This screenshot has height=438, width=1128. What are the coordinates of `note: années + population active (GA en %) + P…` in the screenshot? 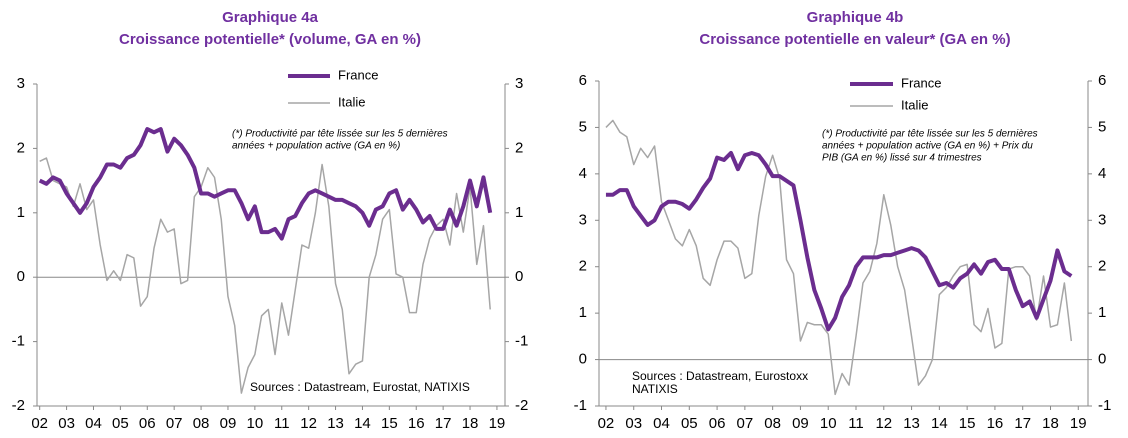 It's located at (927, 146).